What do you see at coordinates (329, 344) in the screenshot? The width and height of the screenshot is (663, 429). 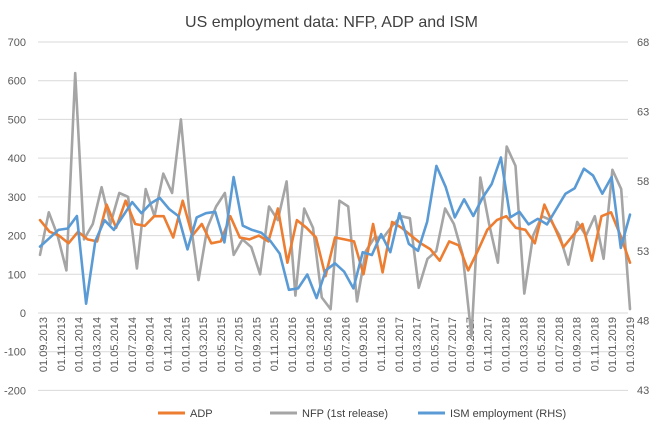 I see `x-tick-label: 01.05.2016` at bounding box center [329, 344].